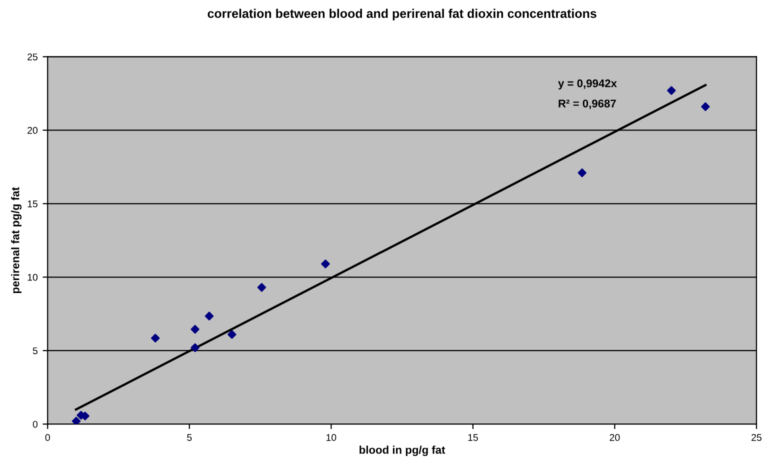  Describe the element at coordinates (587, 105) in the screenshot. I see `annotation: R² = 0,9687` at that location.